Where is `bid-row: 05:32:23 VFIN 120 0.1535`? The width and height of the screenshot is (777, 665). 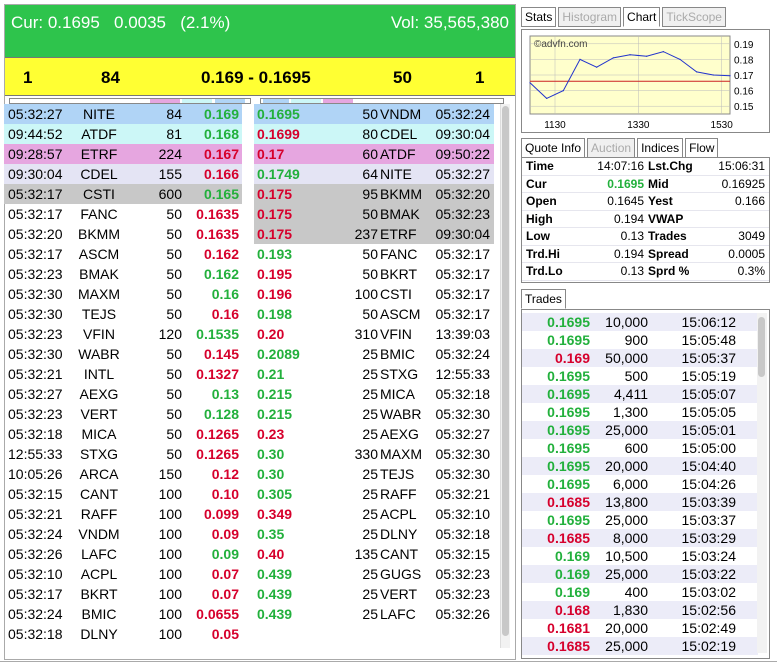
bid-row: 05:32:23 VFIN 120 0.1535 is located at coordinates (123, 334).